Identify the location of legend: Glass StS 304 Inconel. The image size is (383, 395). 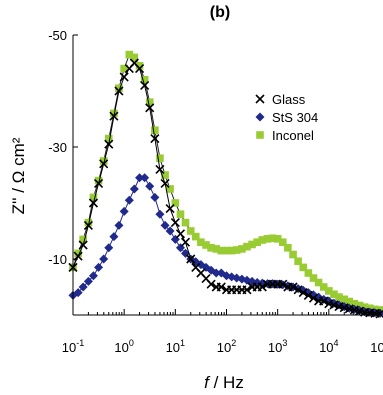
(286, 117).